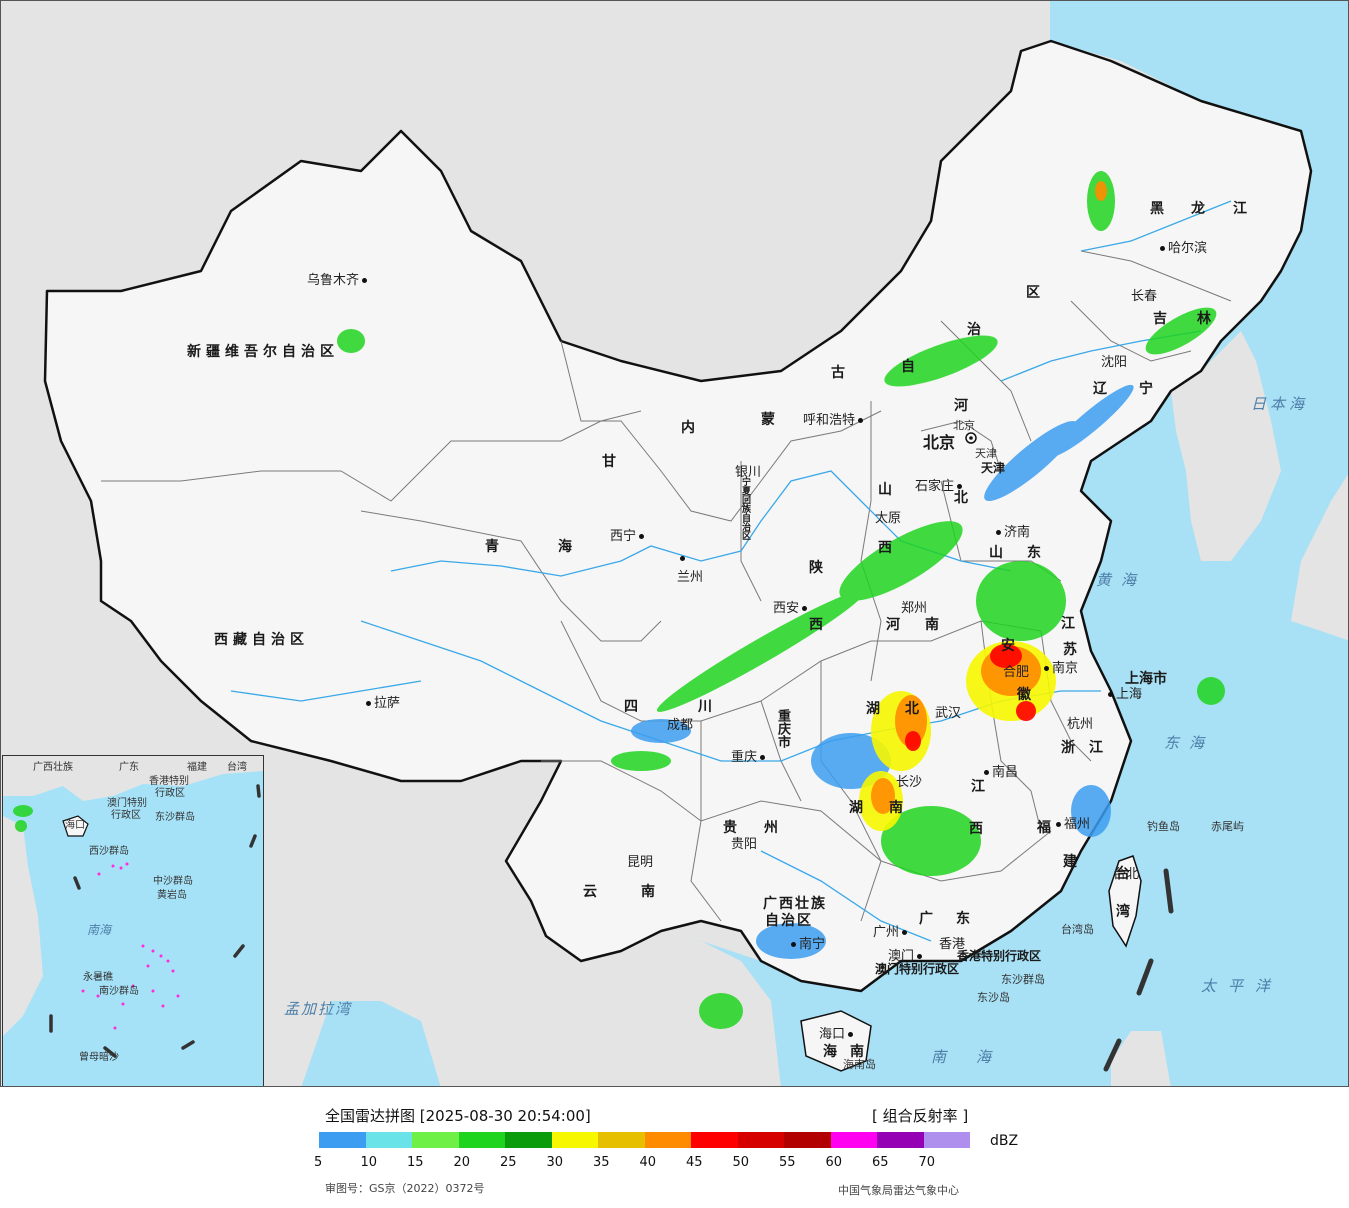 The height and width of the screenshot is (1208, 1349). I want to click on inset-label: 台湾, so click(237, 767).